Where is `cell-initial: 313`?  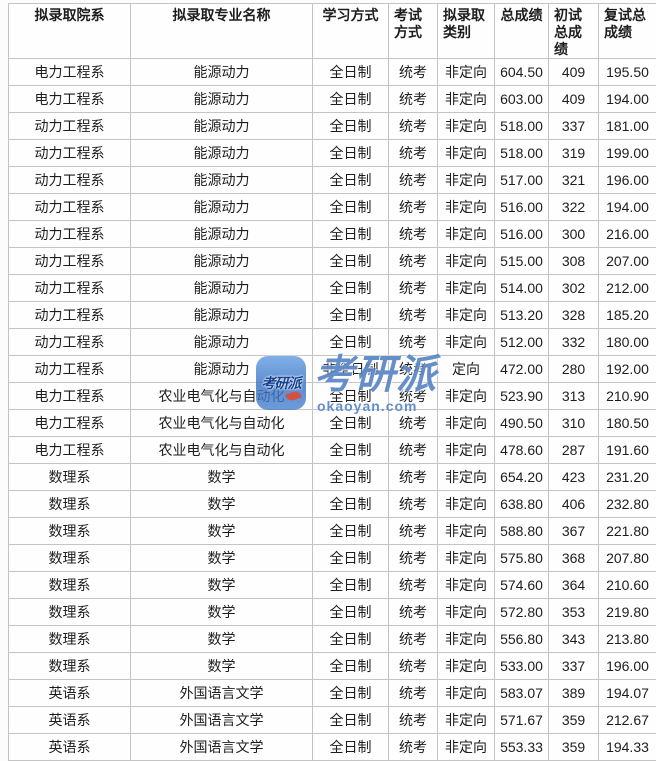 cell-initial: 313 is located at coordinates (574, 396).